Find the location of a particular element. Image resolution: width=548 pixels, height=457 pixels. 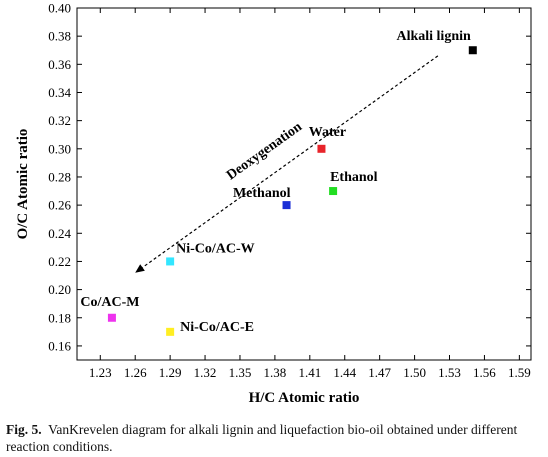

y-tick-label: 0.34 is located at coordinates (59, 92).